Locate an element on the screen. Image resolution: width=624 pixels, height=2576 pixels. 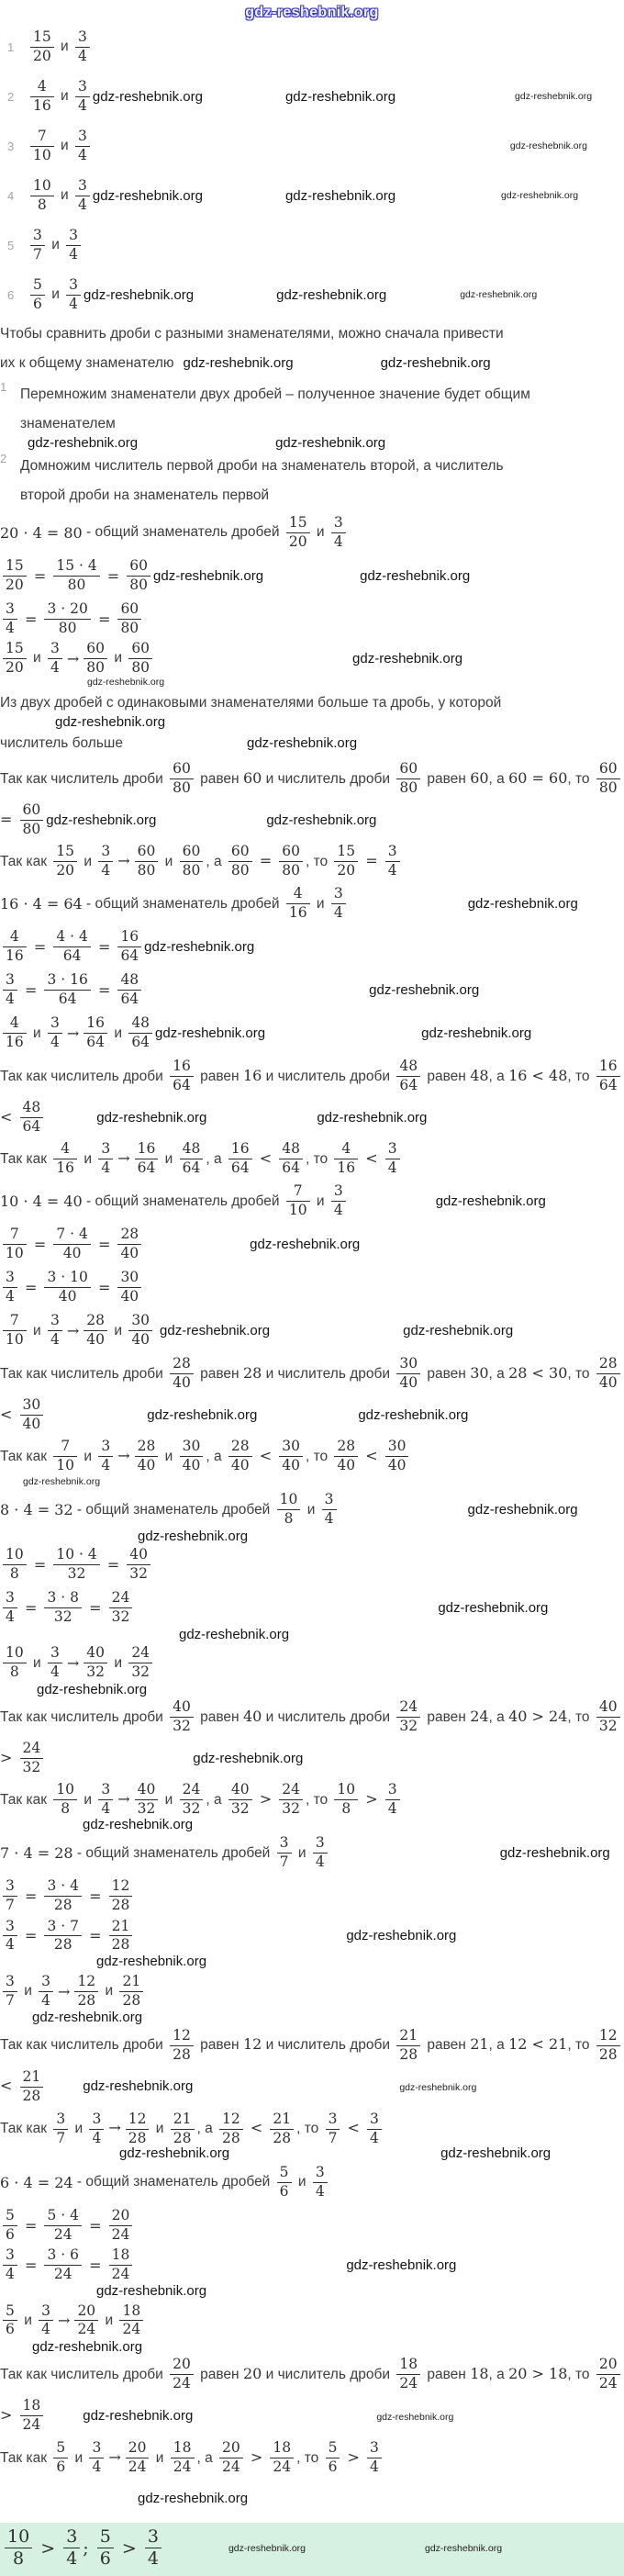
math-text: 16 is located at coordinates (252, 1075).